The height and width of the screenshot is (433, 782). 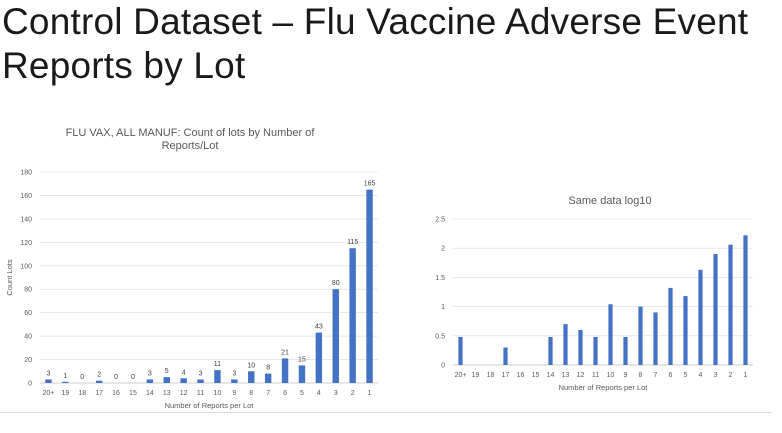 I want to click on y-tick-label: 100, so click(x=26, y=266).